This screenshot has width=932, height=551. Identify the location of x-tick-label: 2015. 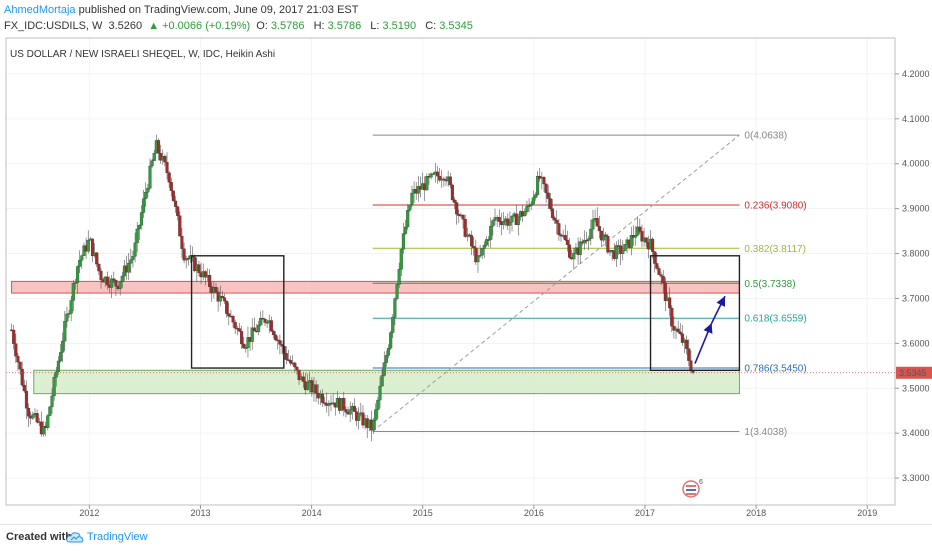
(423, 513).